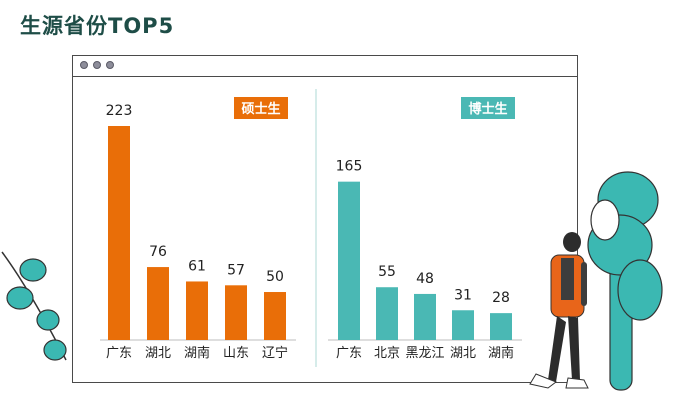 The width and height of the screenshot is (675, 400). I want to click on data-label: 61, so click(197, 266).